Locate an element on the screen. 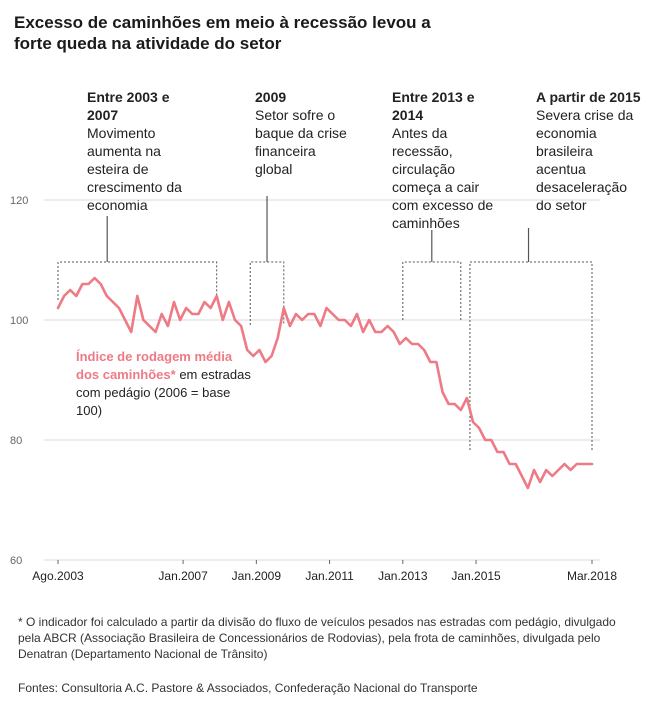 The width and height of the screenshot is (653, 712). y-axis-ticks: 60 80 100 120 is located at coordinates (19, 381).